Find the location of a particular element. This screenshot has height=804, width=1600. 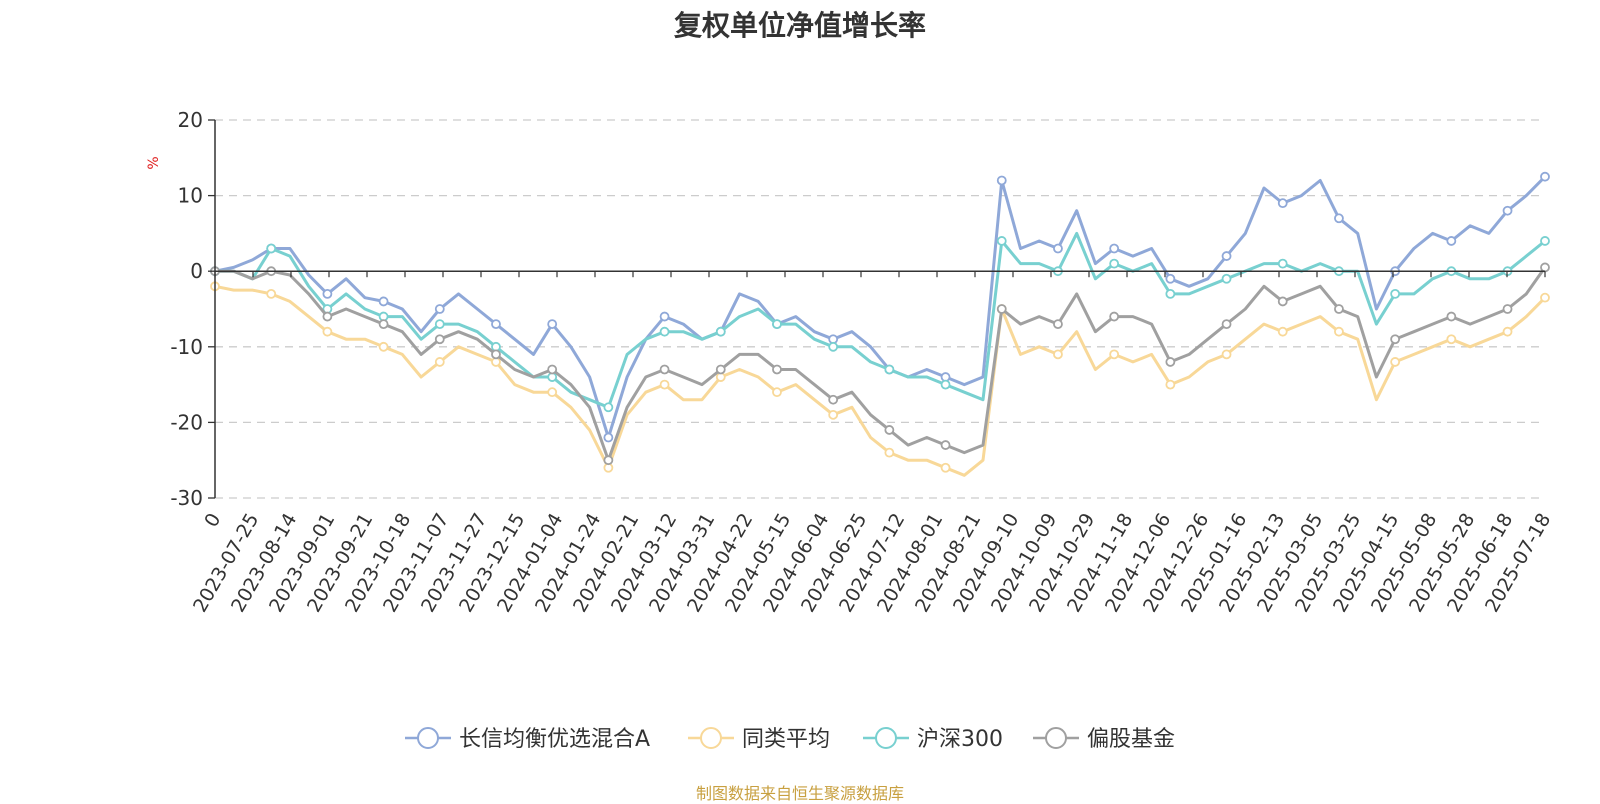

legend: 长信均衡优选混合A 同类平均 沪深300 偏股基金 is located at coordinates (790, 739).